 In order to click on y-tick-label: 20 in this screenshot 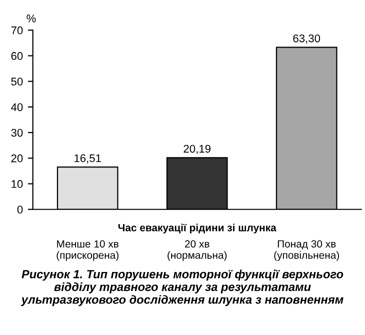, I will do `click(17, 158)`.